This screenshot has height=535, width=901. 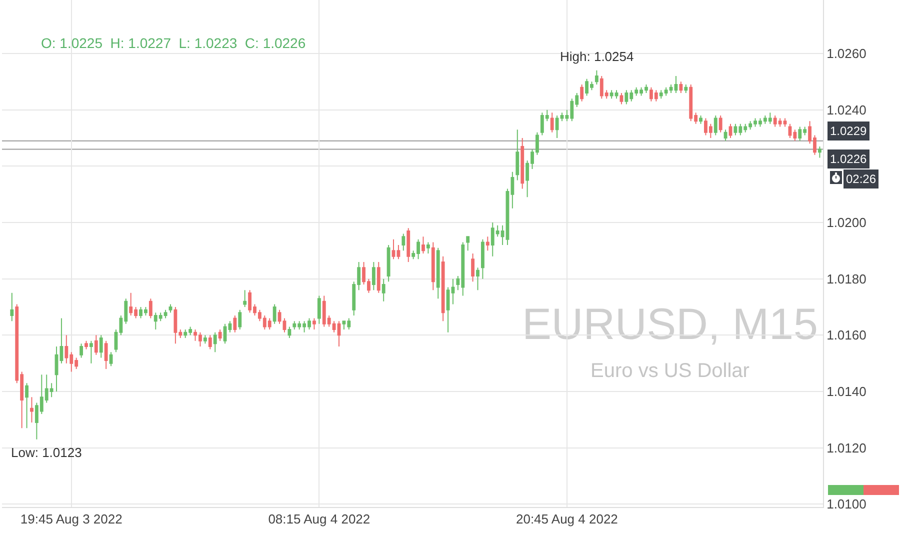 I want to click on annotation: O: 1.0225 H: 1.0227 L: 1.0223 C: 1.0226, so click(x=173, y=43).